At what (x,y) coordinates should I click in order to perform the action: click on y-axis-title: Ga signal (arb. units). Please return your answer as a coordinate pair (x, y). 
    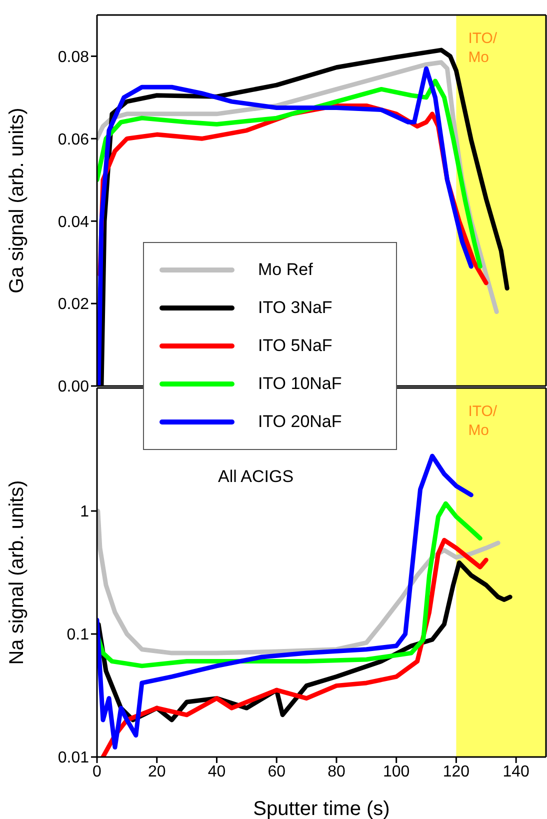
    Looking at the image, I should click on (17, 201).